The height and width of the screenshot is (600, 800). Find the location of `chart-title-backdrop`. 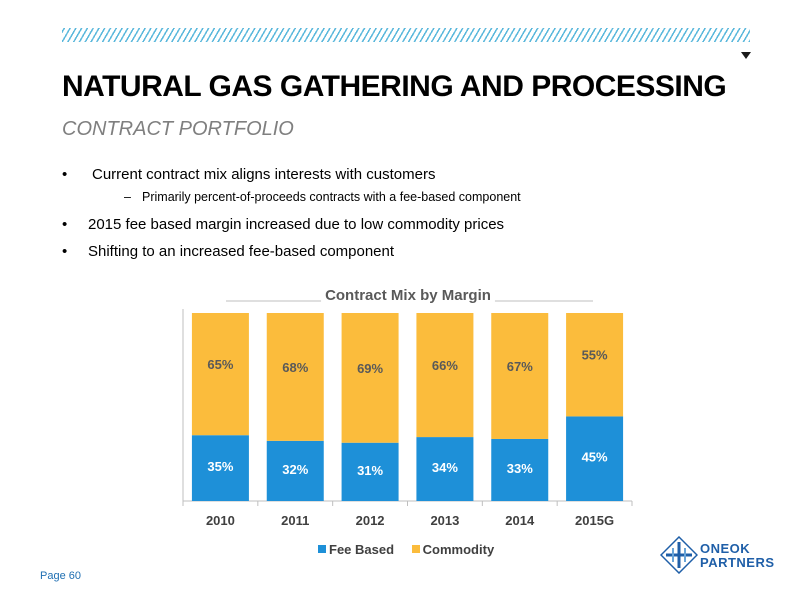

chart-title-backdrop is located at coordinates (408, 295).